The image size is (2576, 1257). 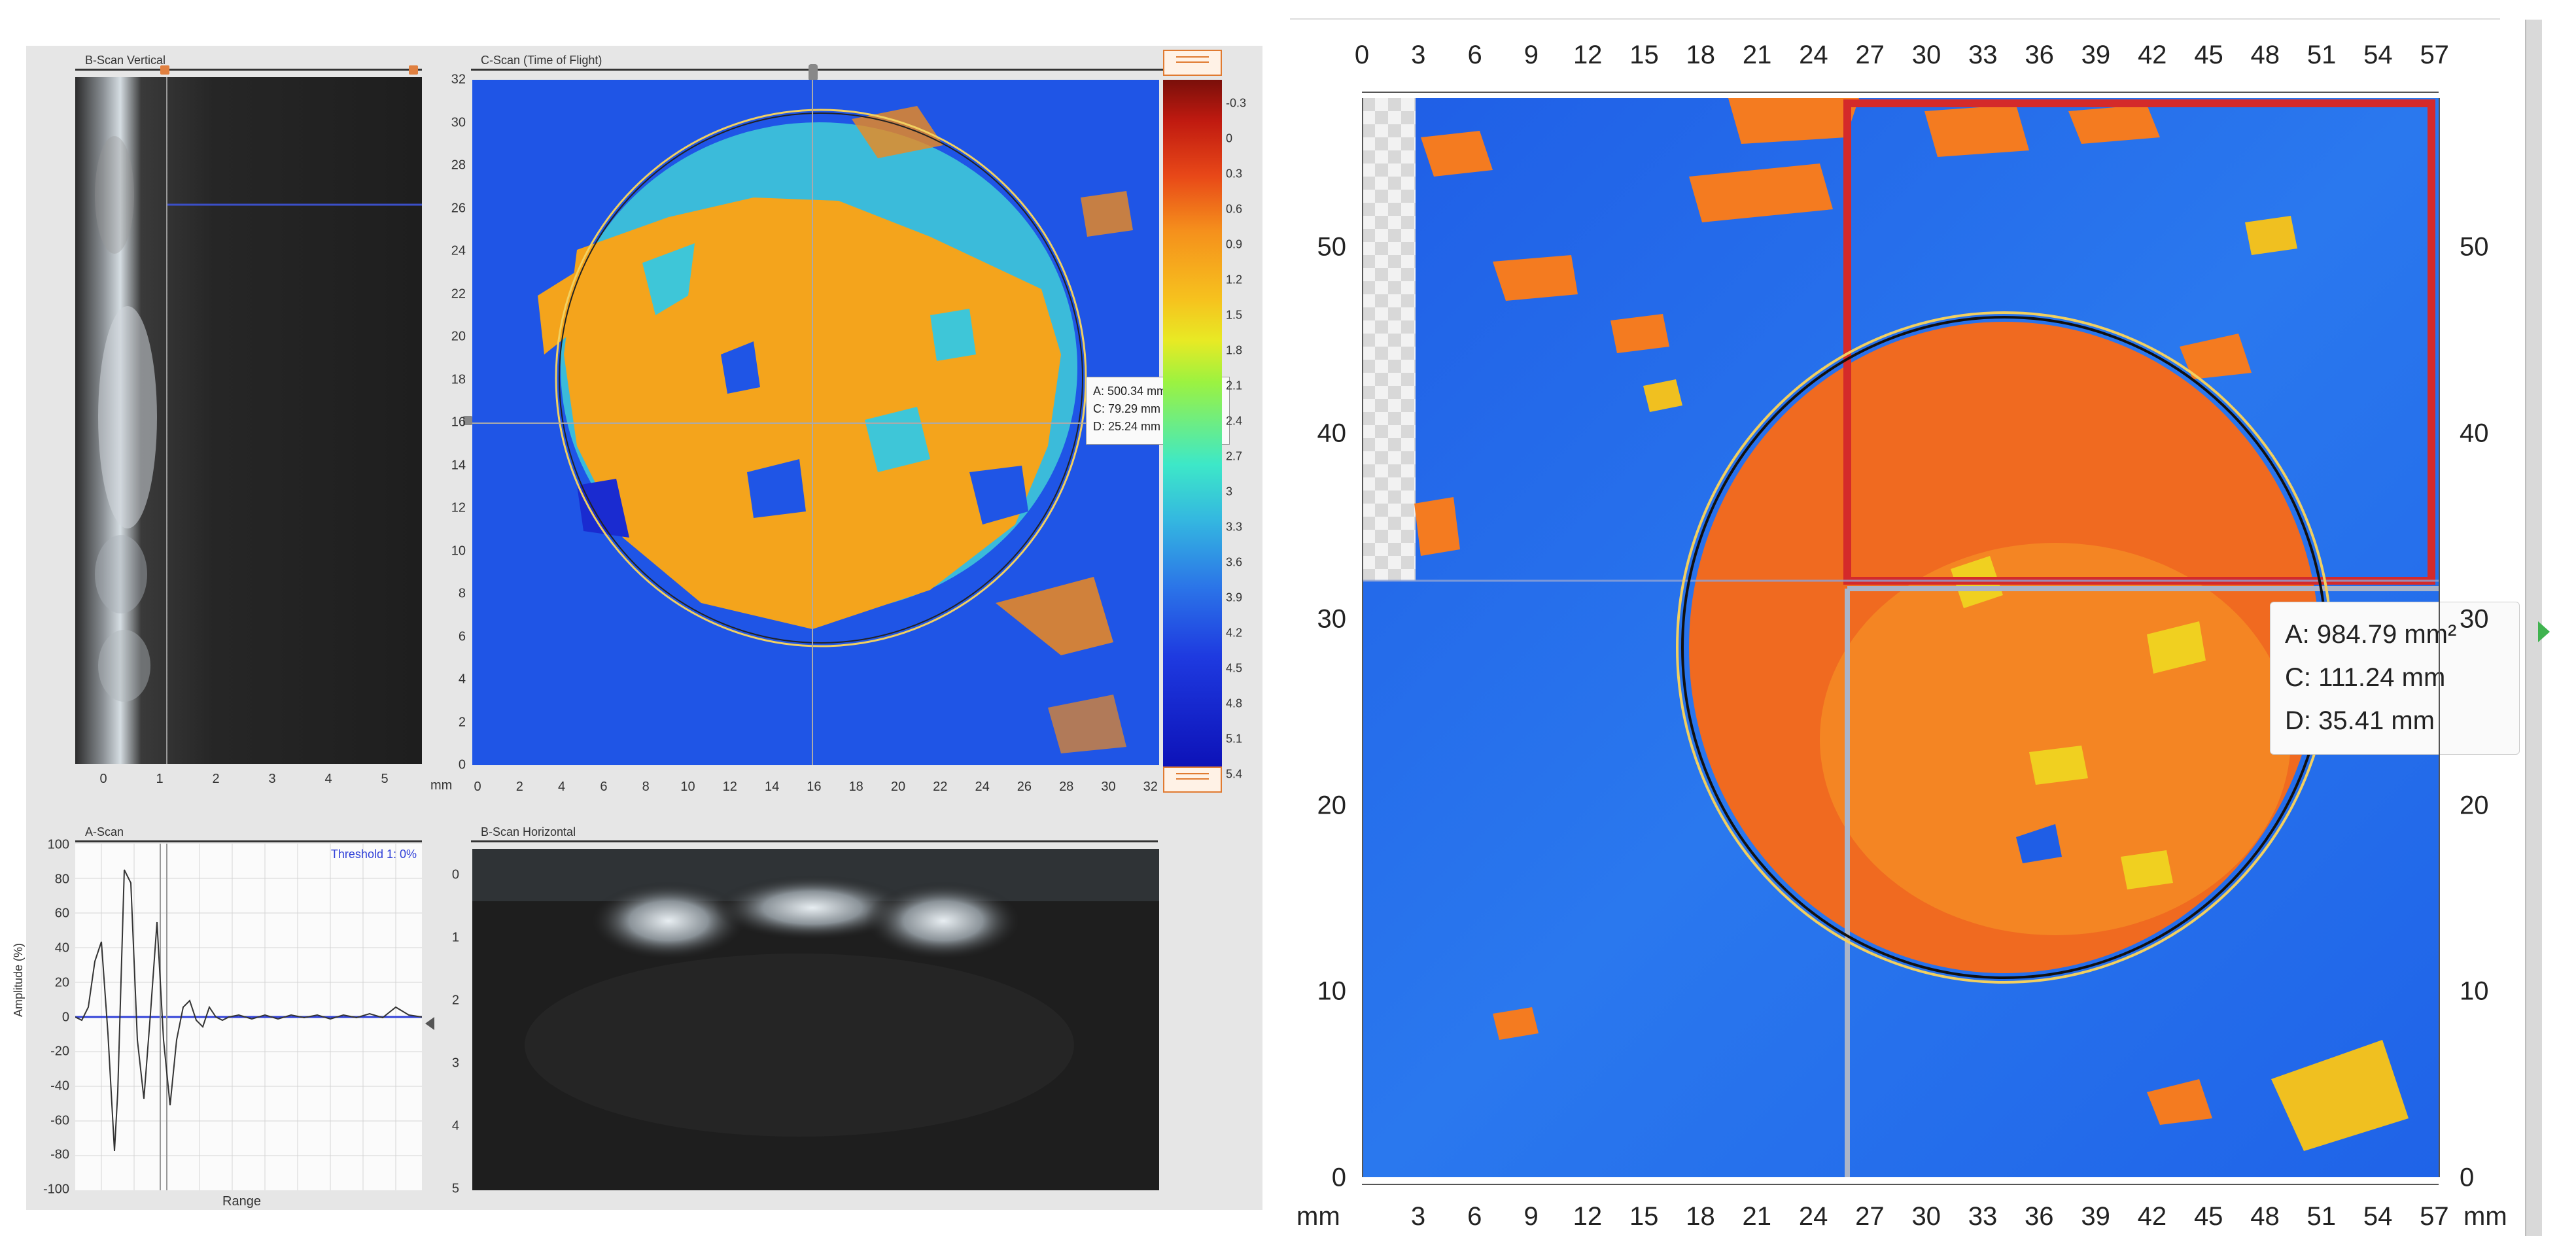 I want to click on cscan-x-tick: 8, so click(x=646, y=787).